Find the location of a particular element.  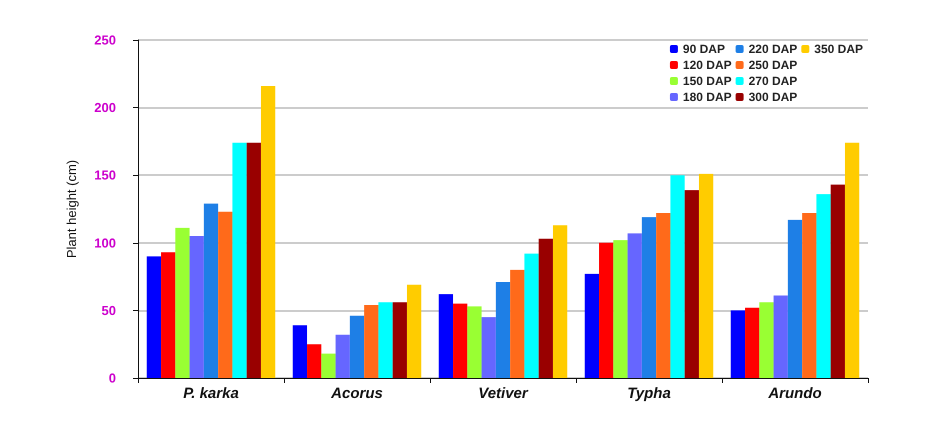

x-tick-label: Acorus is located at coordinates (356, 393).